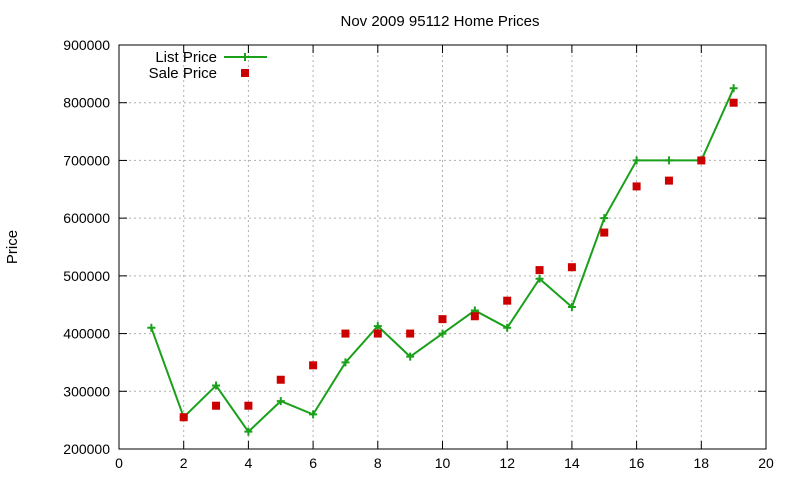 This screenshot has width=800, height=480. Describe the element at coordinates (86, 449) in the screenshot. I see `y-tick-label: 200000` at that location.